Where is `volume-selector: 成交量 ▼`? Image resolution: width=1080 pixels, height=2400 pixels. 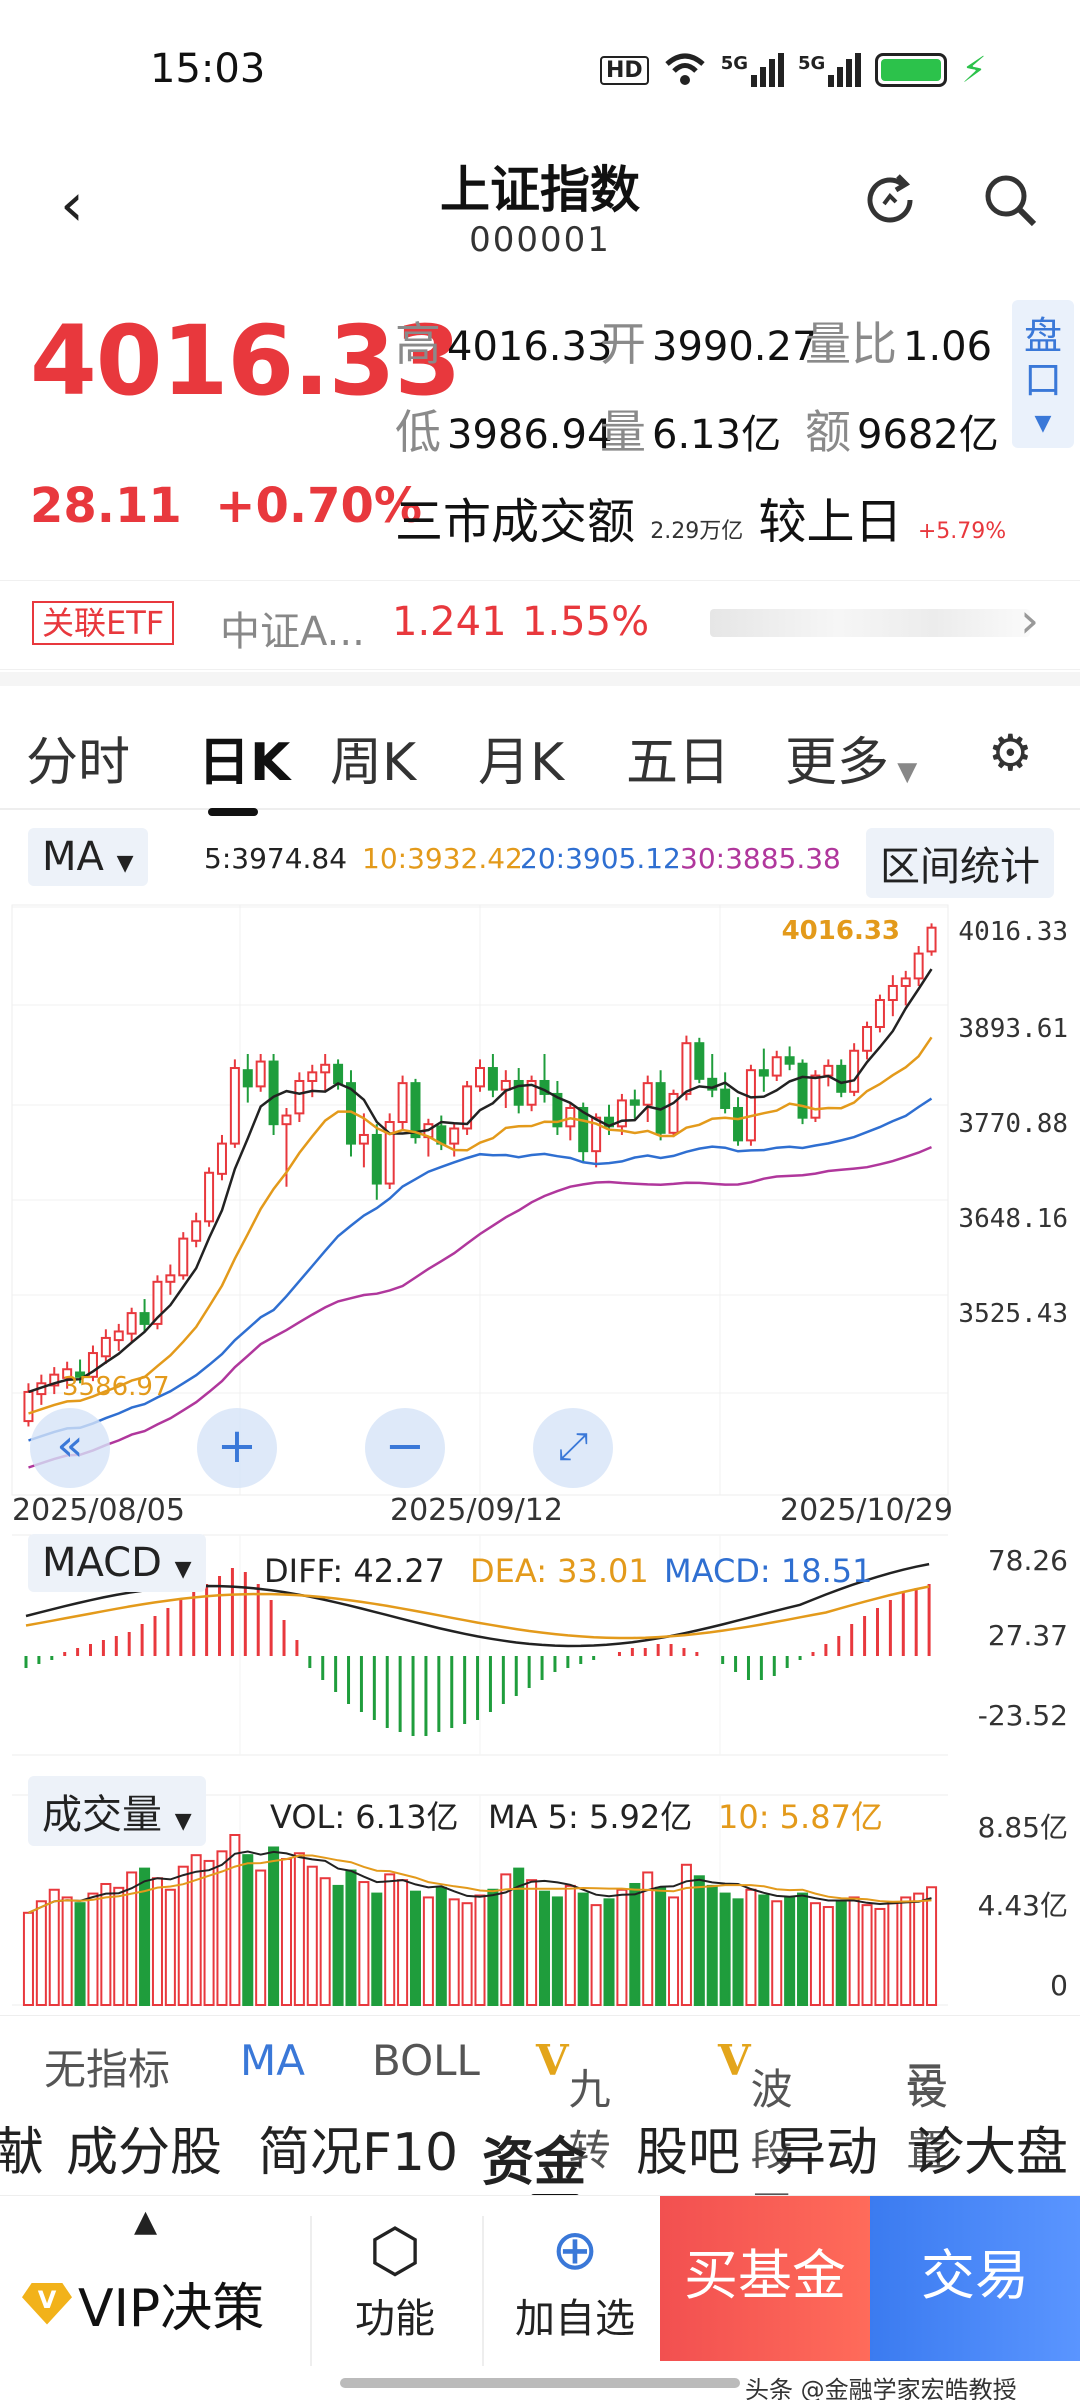 volume-selector: 成交量 ▼ is located at coordinates (117, 1811).